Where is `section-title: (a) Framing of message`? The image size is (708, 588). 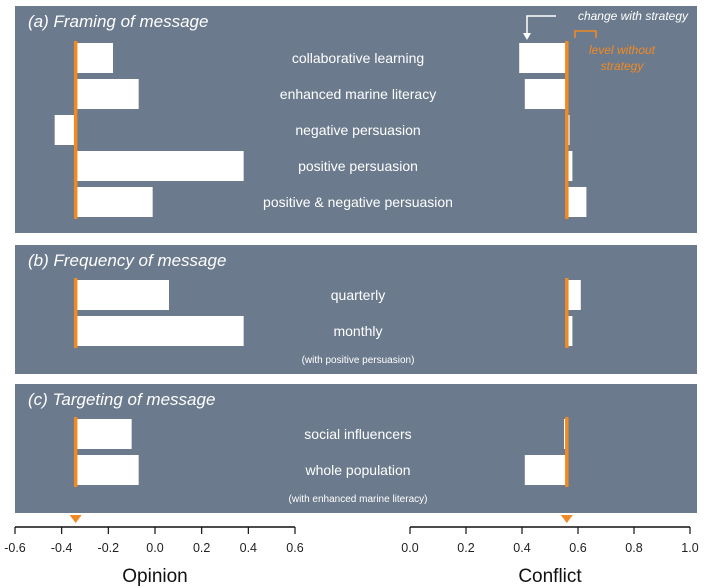
section-title: (a) Framing of message is located at coordinates (118, 21).